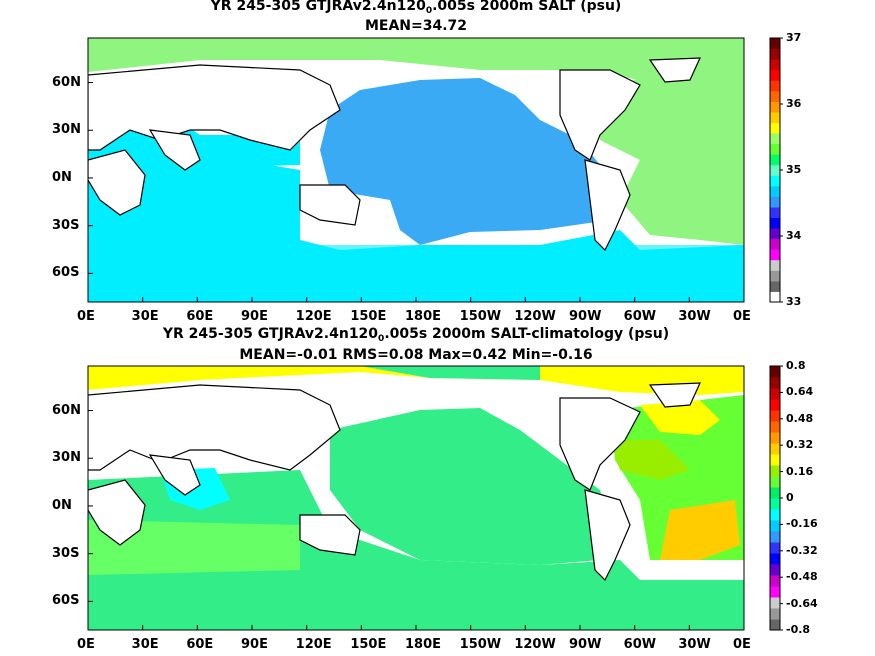 This screenshot has height=656, width=875. I want to click on chart1-colorbar-label: 37, so click(794, 37).